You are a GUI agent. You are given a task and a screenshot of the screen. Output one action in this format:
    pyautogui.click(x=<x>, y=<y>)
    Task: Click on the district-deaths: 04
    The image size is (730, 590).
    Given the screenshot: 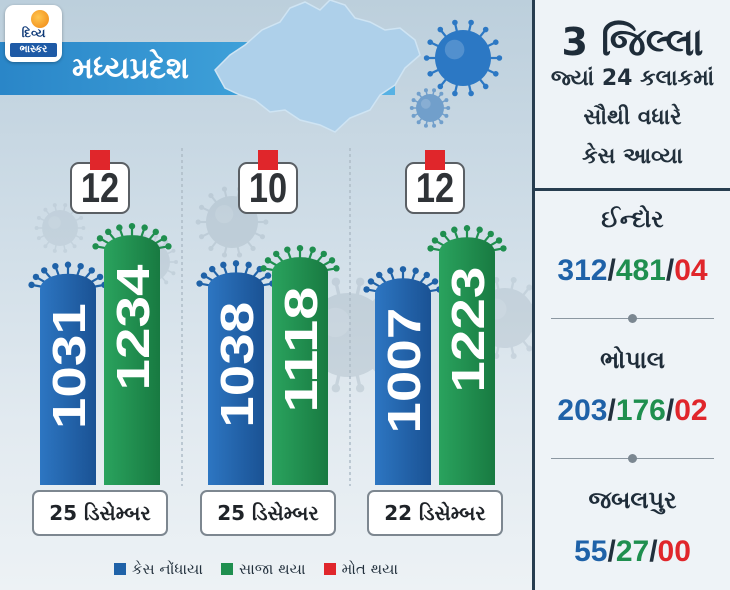 What is the action you would take?
    pyautogui.click(x=691, y=270)
    